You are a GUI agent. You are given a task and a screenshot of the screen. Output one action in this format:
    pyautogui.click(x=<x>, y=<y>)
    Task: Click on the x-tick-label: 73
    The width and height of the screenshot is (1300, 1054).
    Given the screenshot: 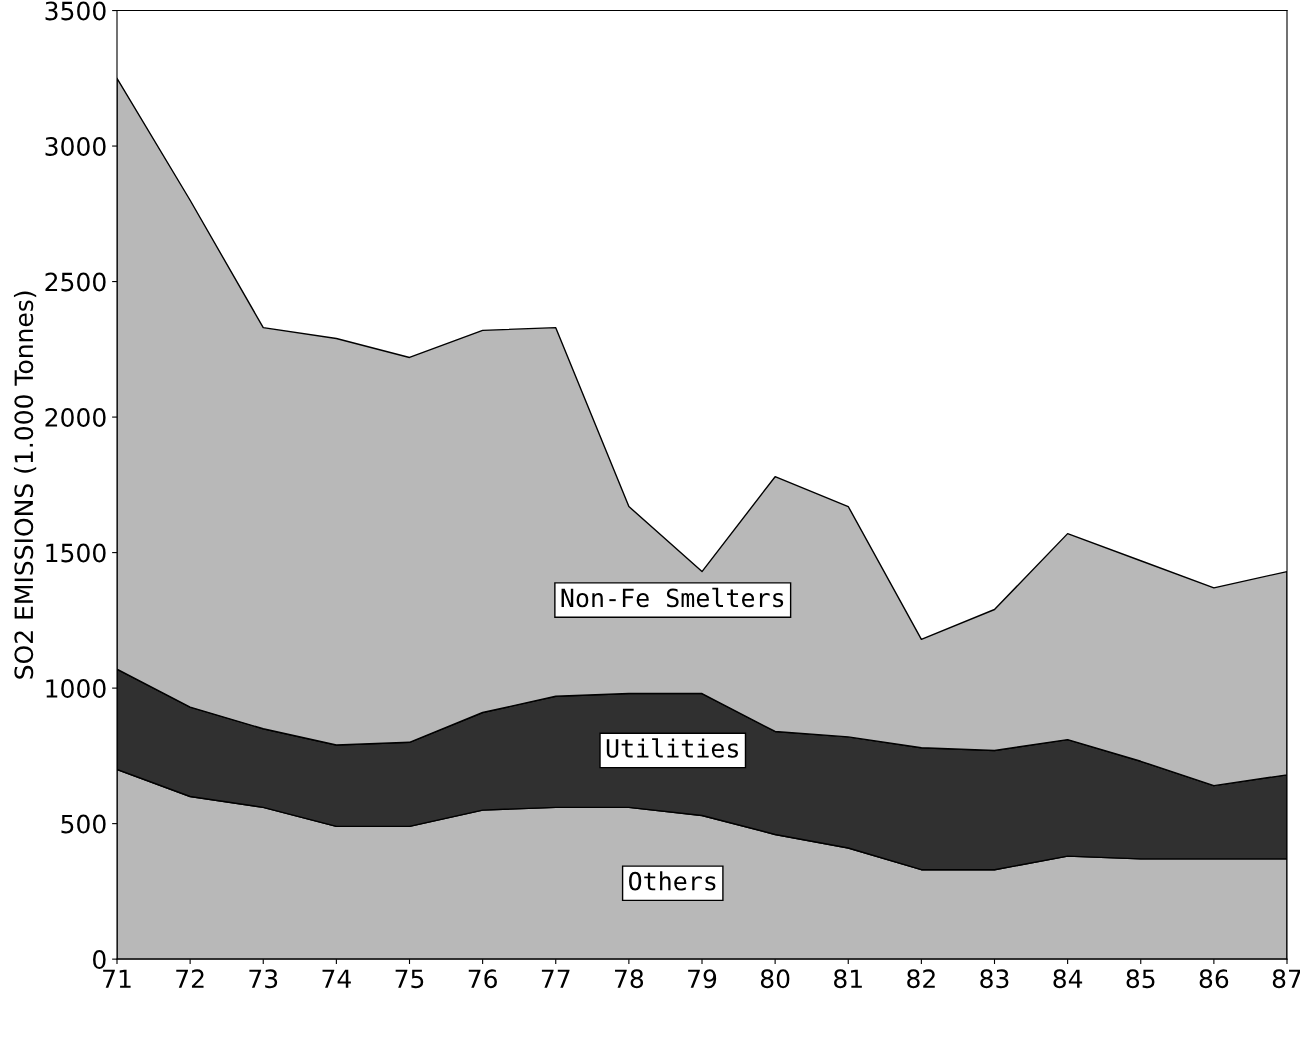 What is the action you would take?
    pyautogui.click(x=263, y=979)
    